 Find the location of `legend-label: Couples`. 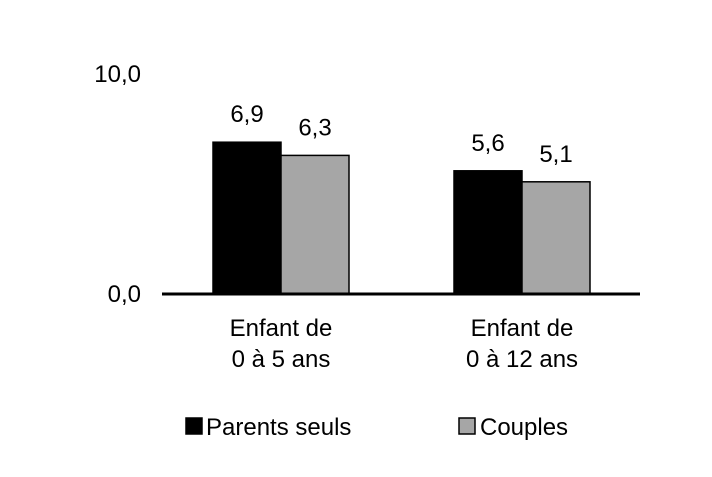

legend-label: Couples is located at coordinates (524, 427).